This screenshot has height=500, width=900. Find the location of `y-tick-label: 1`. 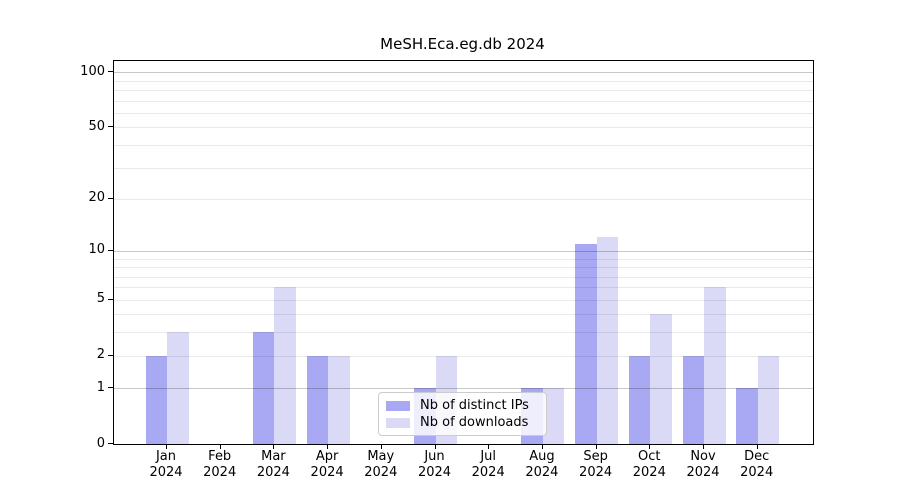

y-tick-label: 1 is located at coordinates (100, 387).